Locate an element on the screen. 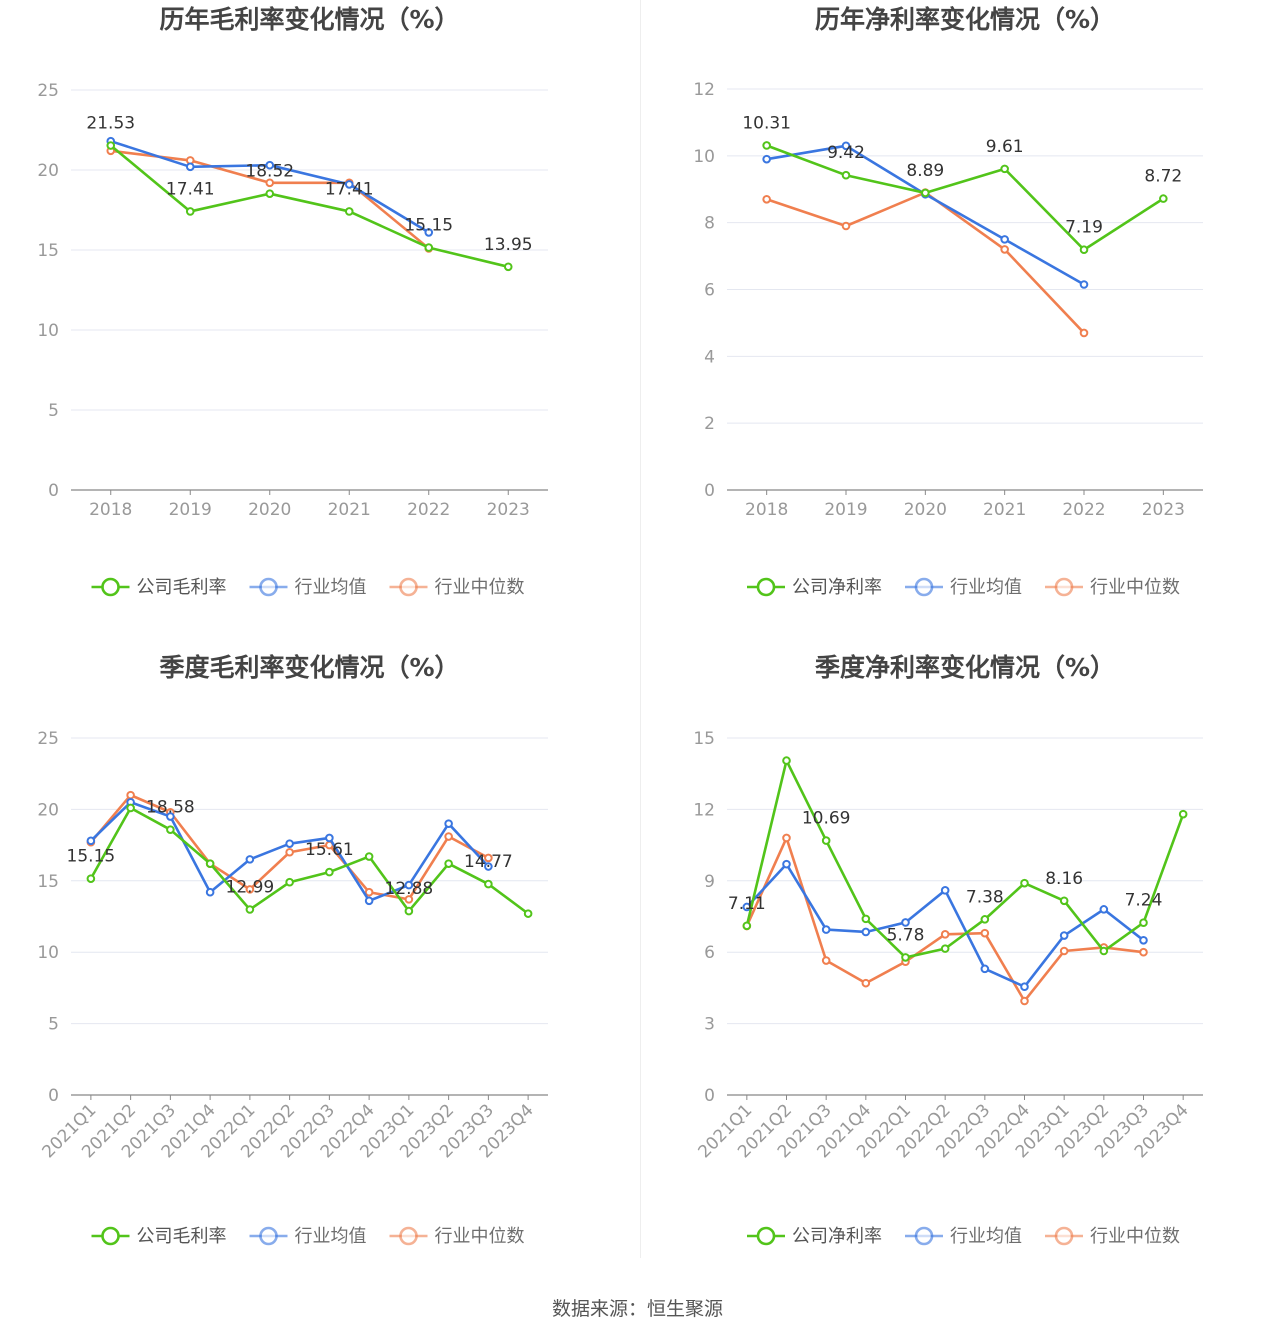  legend-label: 公司净利率 is located at coordinates (837, 1236).